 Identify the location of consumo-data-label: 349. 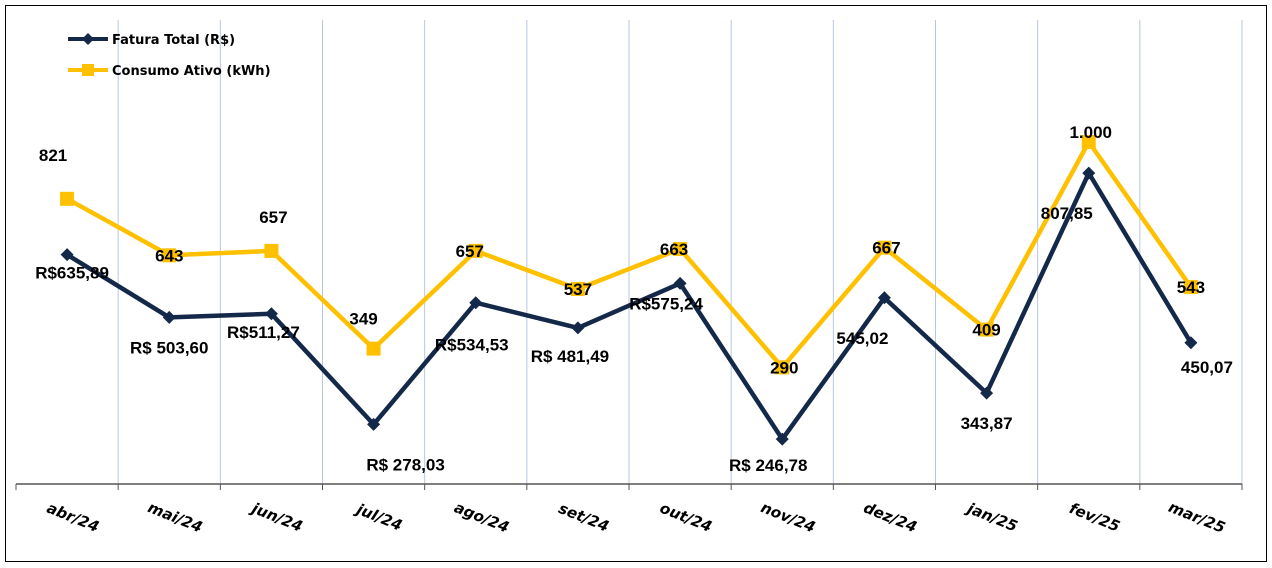
(363, 319).